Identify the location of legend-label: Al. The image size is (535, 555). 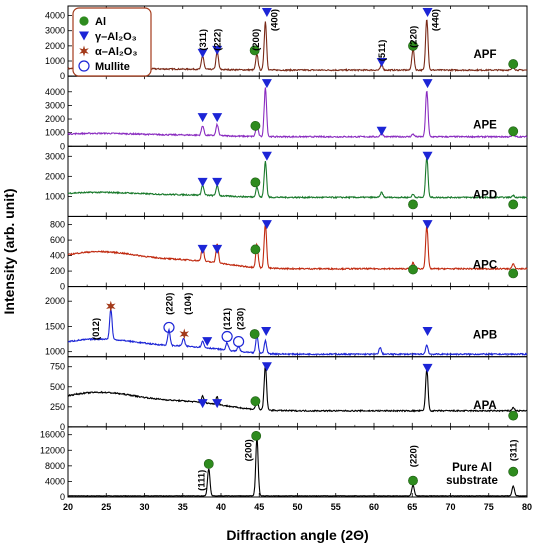
(100, 22).